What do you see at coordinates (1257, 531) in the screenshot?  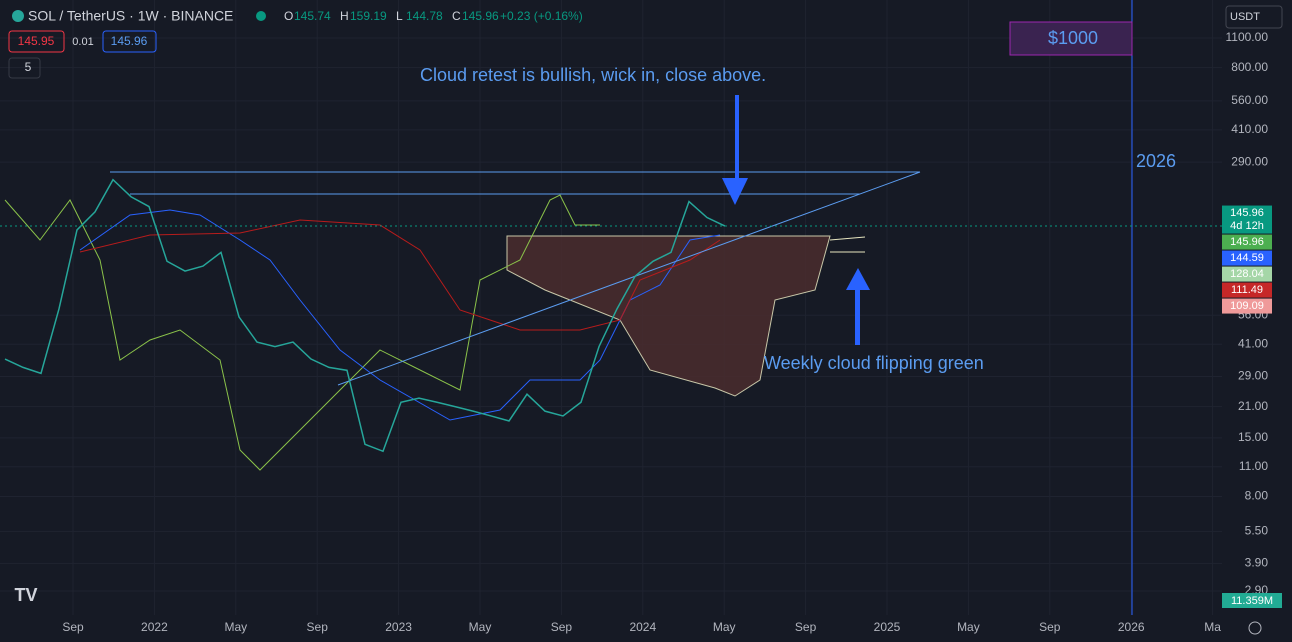 I see `price-tick-label: 5.50` at bounding box center [1257, 531].